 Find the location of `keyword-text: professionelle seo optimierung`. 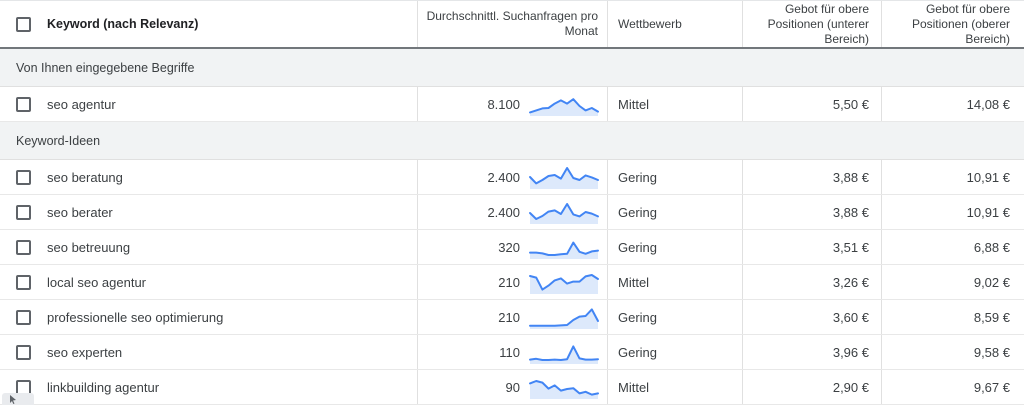

keyword-text: professionelle seo optimierung is located at coordinates (135, 317).